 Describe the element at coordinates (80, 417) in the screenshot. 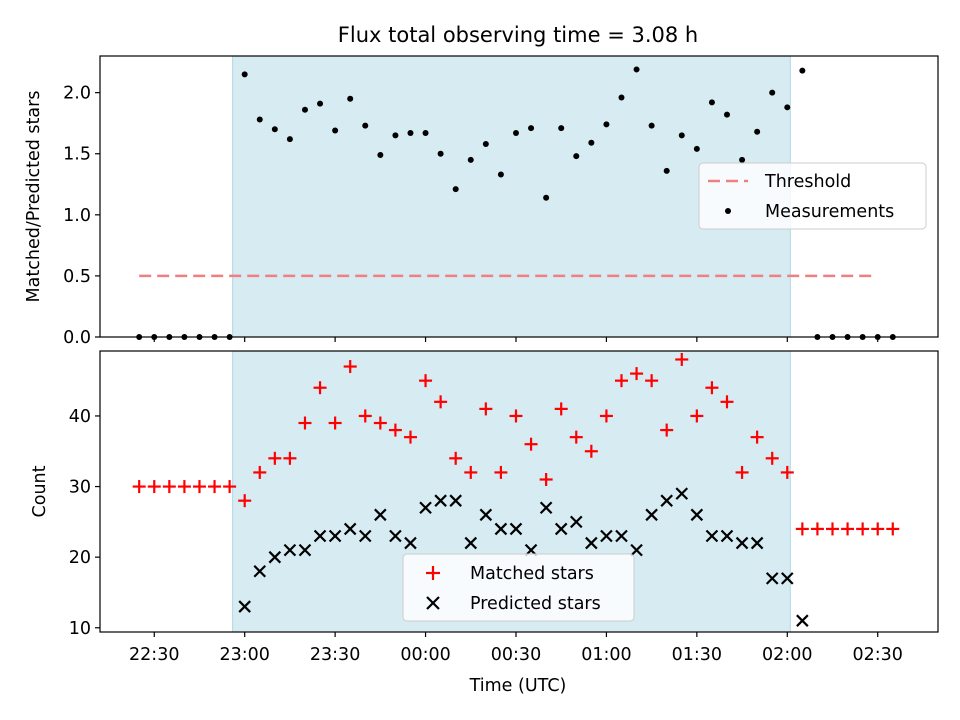

I see `bottom-y-tick-label: 40` at that location.